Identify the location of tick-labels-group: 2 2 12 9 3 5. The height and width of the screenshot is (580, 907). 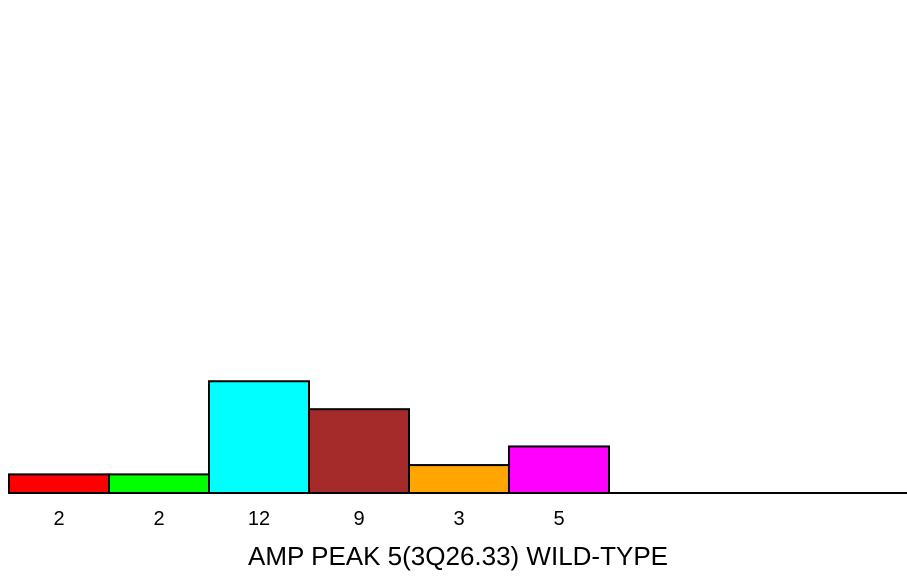
(308, 519).